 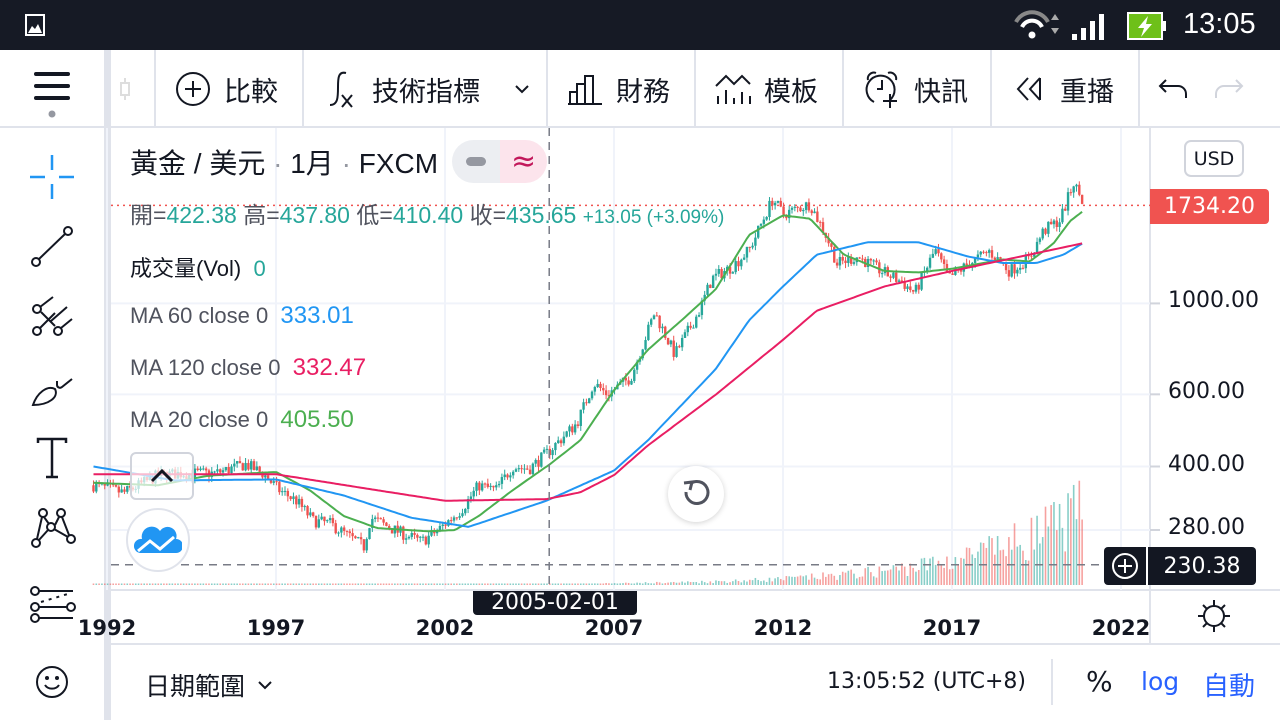 I want to click on auto-scale-toggle: 自動, so click(x=1229, y=687).